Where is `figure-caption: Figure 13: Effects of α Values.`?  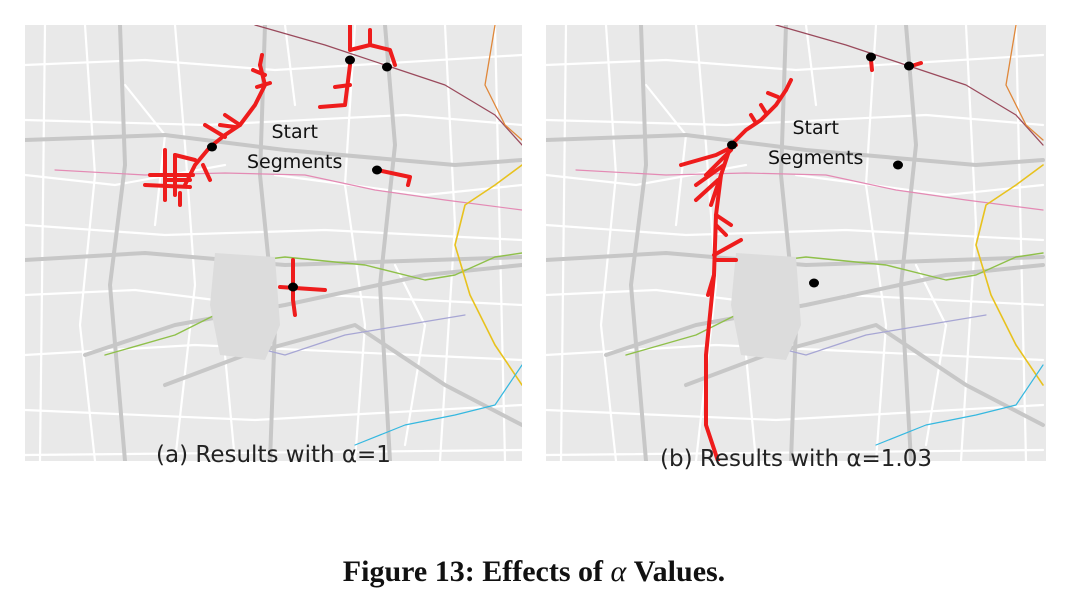
figure-caption: Figure 13: Effects of α Values. is located at coordinates (534, 572).